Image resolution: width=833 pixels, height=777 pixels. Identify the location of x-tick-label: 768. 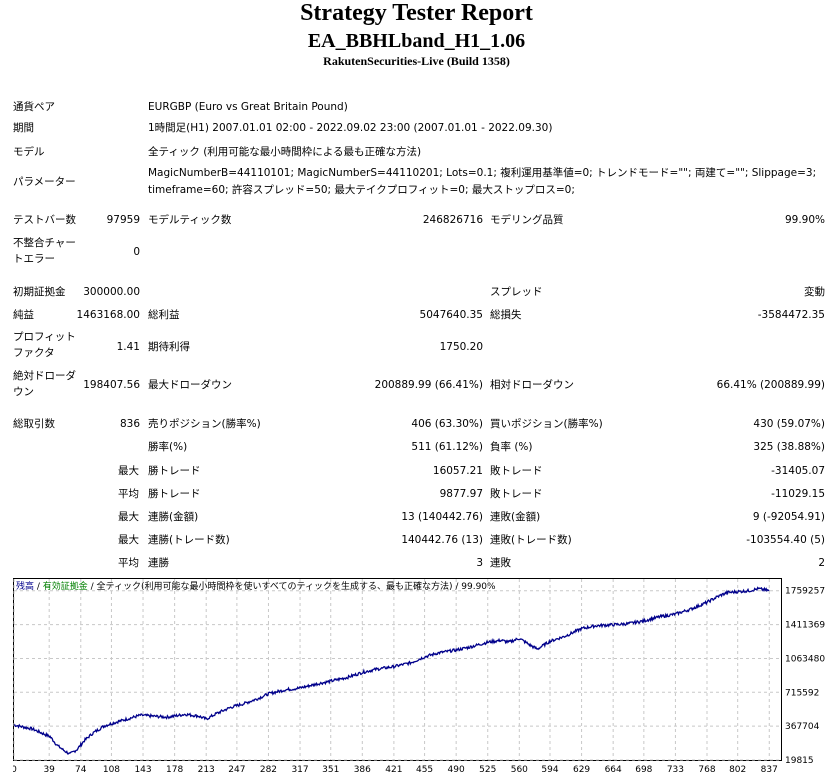
(706, 770).